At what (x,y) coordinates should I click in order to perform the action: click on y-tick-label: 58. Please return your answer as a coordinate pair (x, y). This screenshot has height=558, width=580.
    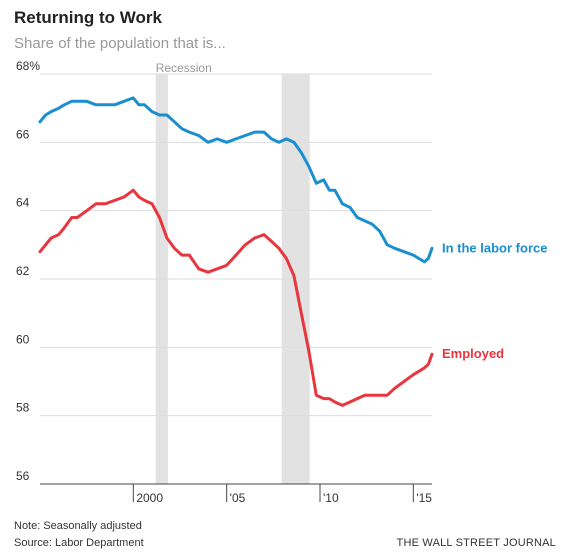
    Looking at the image, I should click on (23, 408).